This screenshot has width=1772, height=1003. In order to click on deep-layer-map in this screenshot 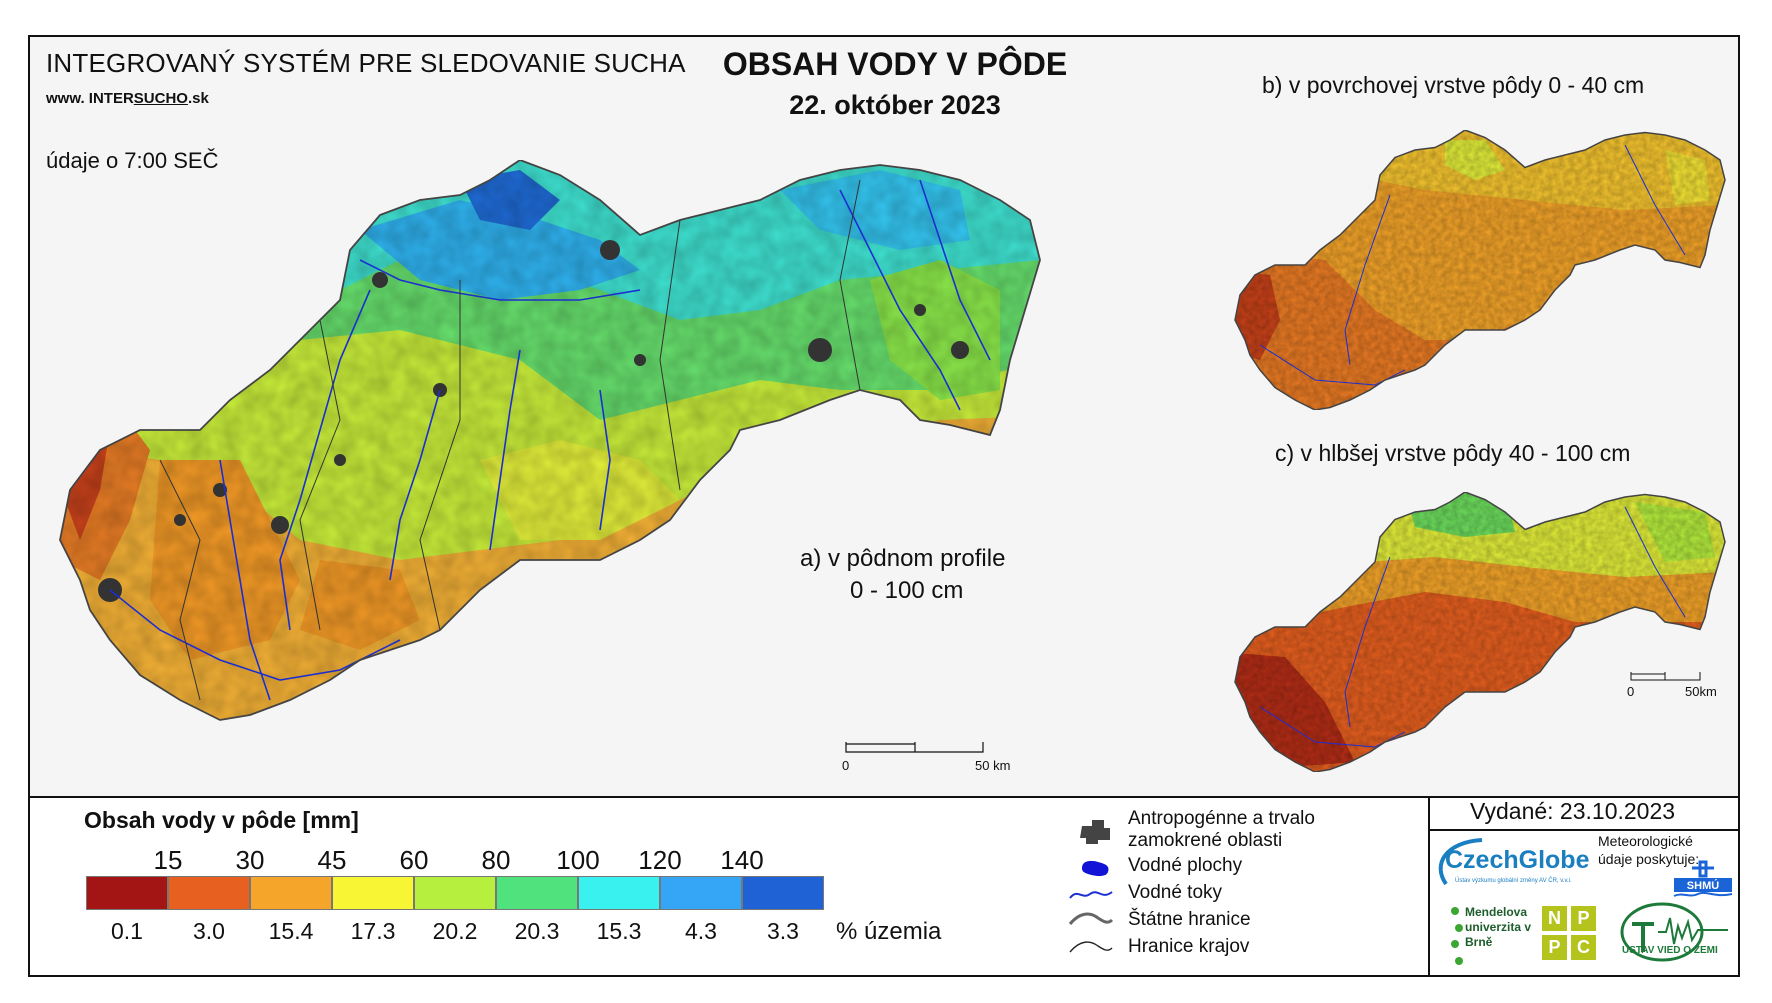, I will do `click(1480, 632)`.